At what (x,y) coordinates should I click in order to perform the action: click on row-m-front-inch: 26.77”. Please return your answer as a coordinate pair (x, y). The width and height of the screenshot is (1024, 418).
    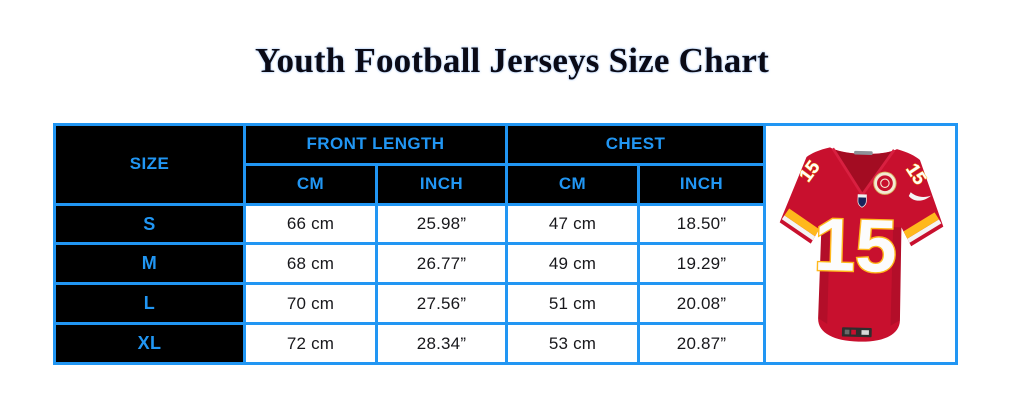
    Looking at the image, I should click on (441, 264).